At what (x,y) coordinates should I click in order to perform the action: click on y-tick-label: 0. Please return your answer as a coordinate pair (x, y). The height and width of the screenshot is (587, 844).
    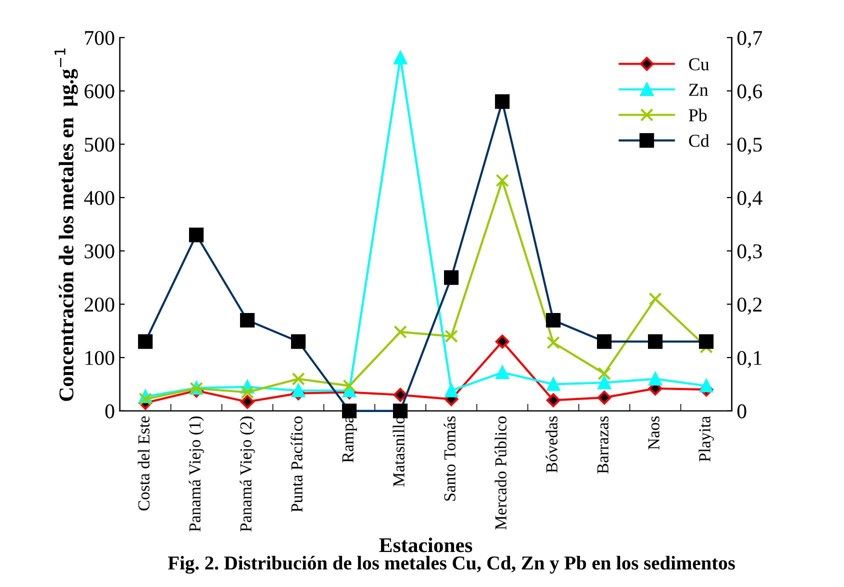
    Looking at the image, I should click on (109, 411).